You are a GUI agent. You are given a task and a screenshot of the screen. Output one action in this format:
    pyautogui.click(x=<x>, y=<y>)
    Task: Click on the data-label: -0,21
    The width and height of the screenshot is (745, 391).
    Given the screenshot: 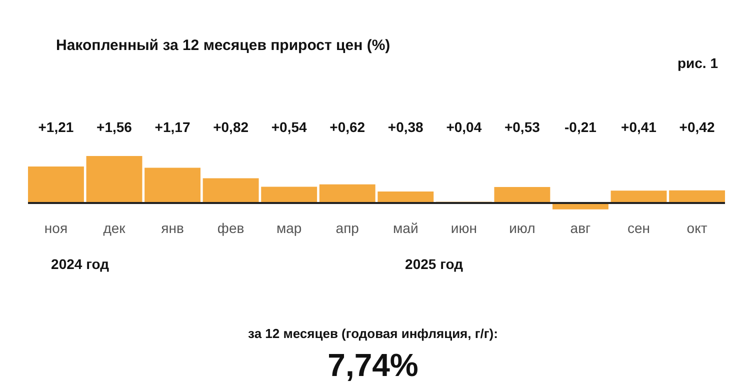 What is the action you would take?
    pyautogui.click(x=580, y=127)
    